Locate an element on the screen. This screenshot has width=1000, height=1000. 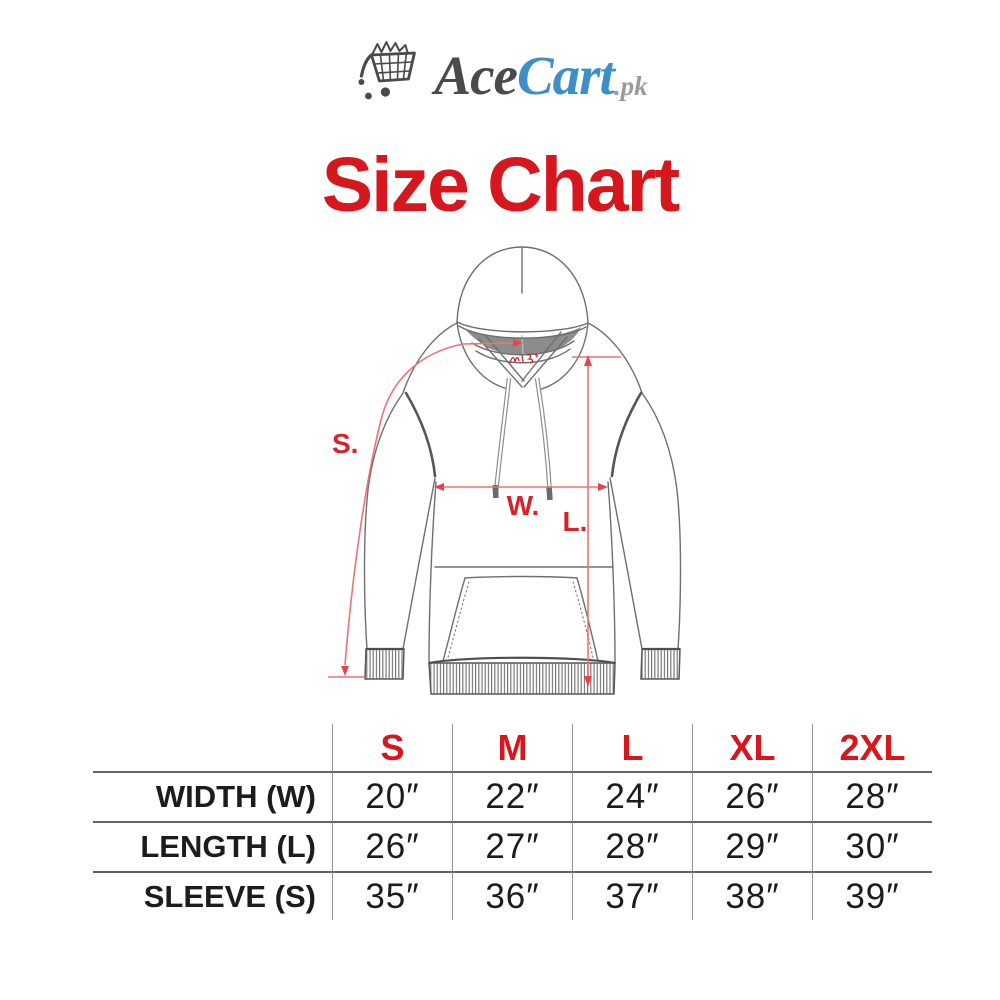
sleeve-xl: 38″ is located at coordinates (752, 895).